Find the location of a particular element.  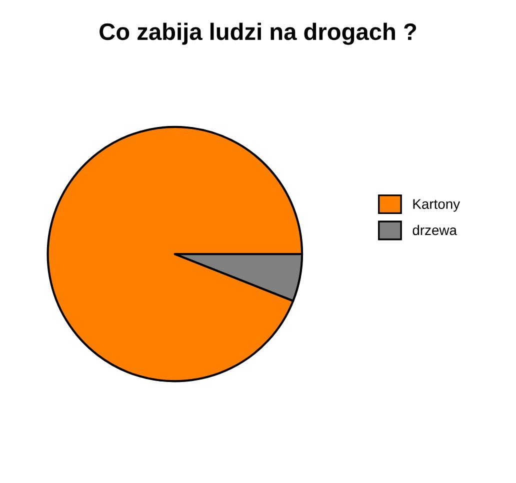

chart-title: Co zabija ludzi na drogach ? is located at coordinates (258, 33).